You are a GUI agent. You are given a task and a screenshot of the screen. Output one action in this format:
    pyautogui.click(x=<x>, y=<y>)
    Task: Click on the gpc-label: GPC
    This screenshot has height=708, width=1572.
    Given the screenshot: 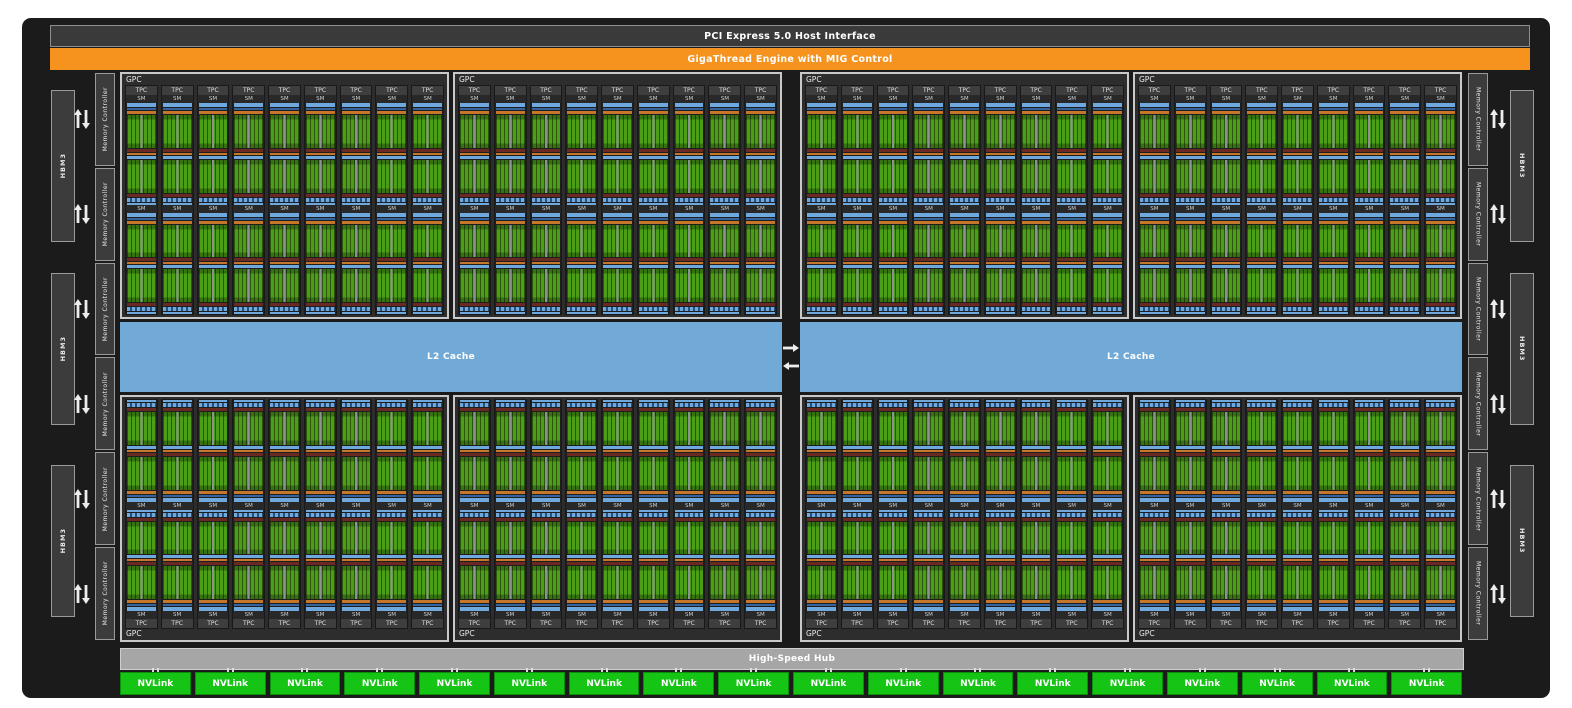 What is the action you would take?
    pyautogui.click(x=467, y=79)
    